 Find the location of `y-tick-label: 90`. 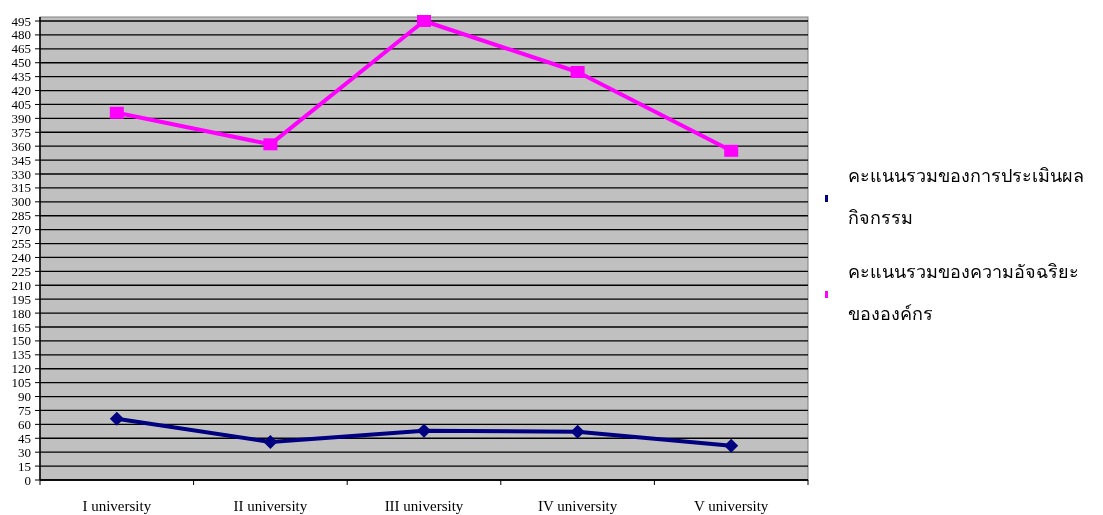

y-tick-label: 90 is located at coordinates (24, 397).